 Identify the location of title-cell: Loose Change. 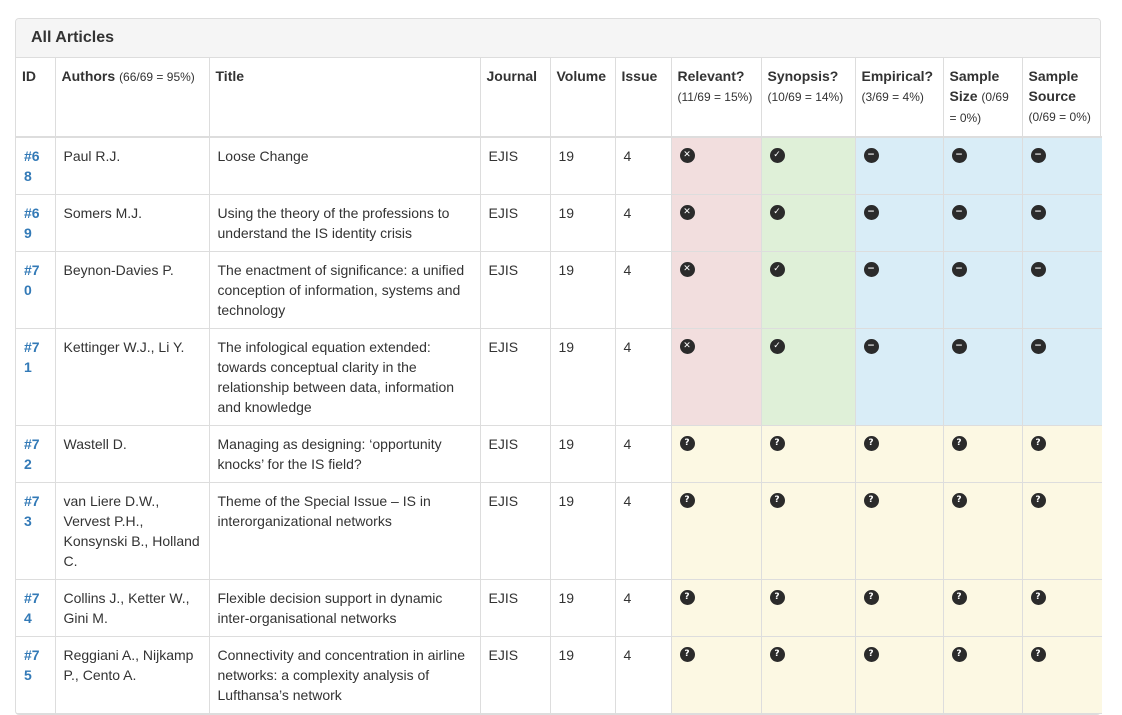
(344, 165).